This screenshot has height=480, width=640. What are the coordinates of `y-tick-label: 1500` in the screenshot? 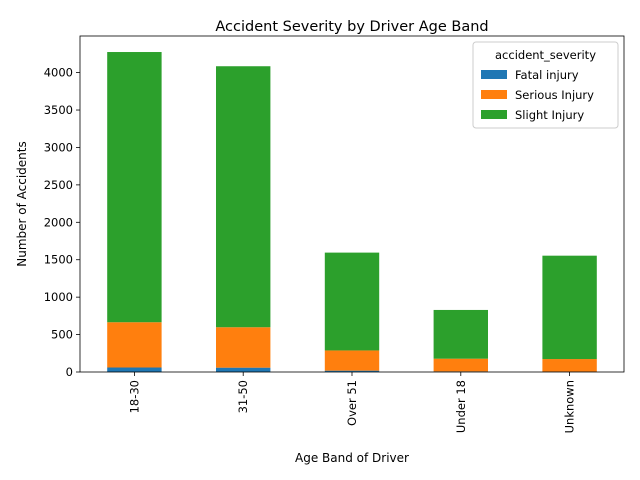 It's located at (58, 260).